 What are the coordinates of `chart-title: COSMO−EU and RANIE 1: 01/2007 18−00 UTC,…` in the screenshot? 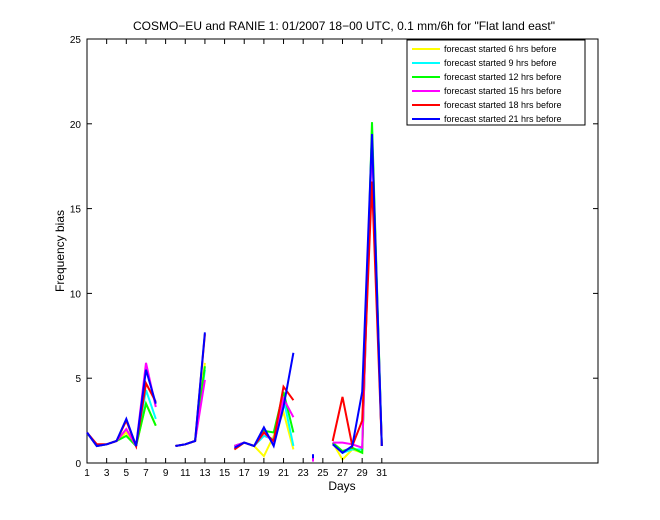 It's located at (344, 26).